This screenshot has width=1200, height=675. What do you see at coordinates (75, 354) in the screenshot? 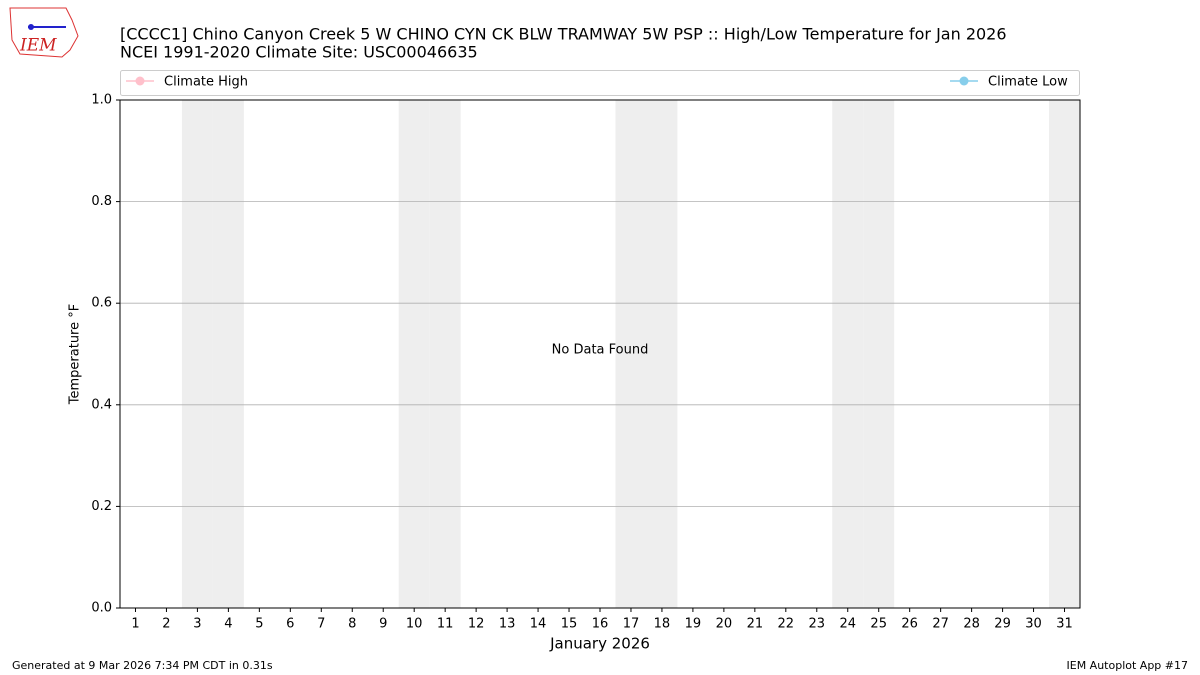
I see `y-axis-label: Temperature °F` at bounding box center [75, 354].